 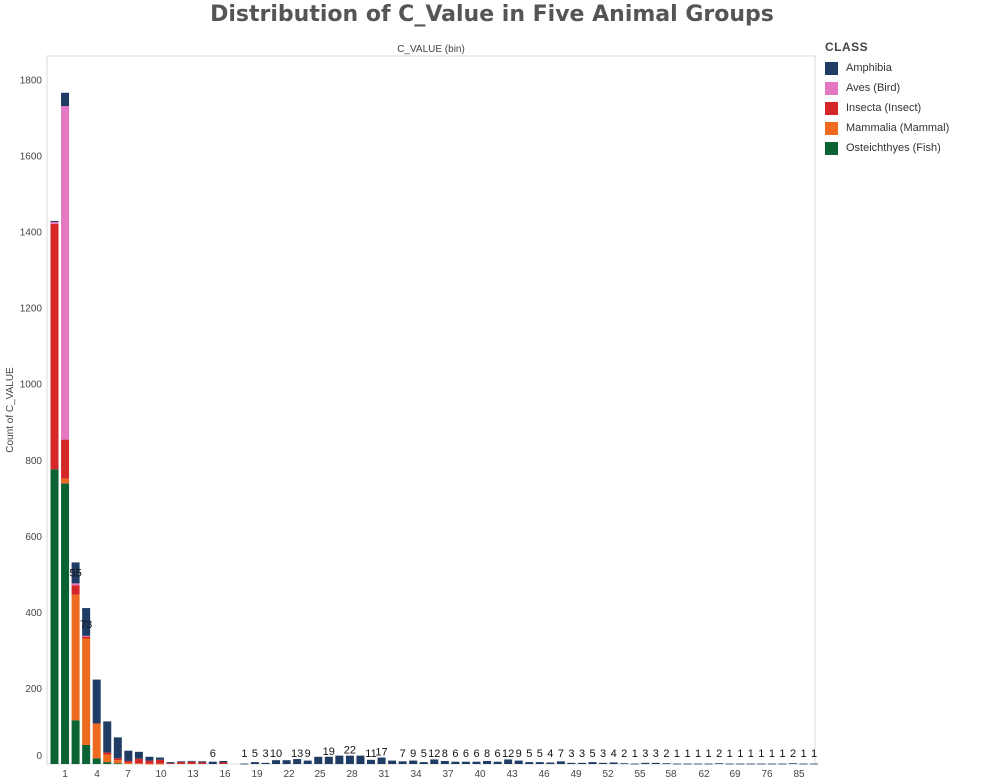 I want to click on legend-item-osteichthyes: Osteichthyes (Fish), so click(x=902, y=148).